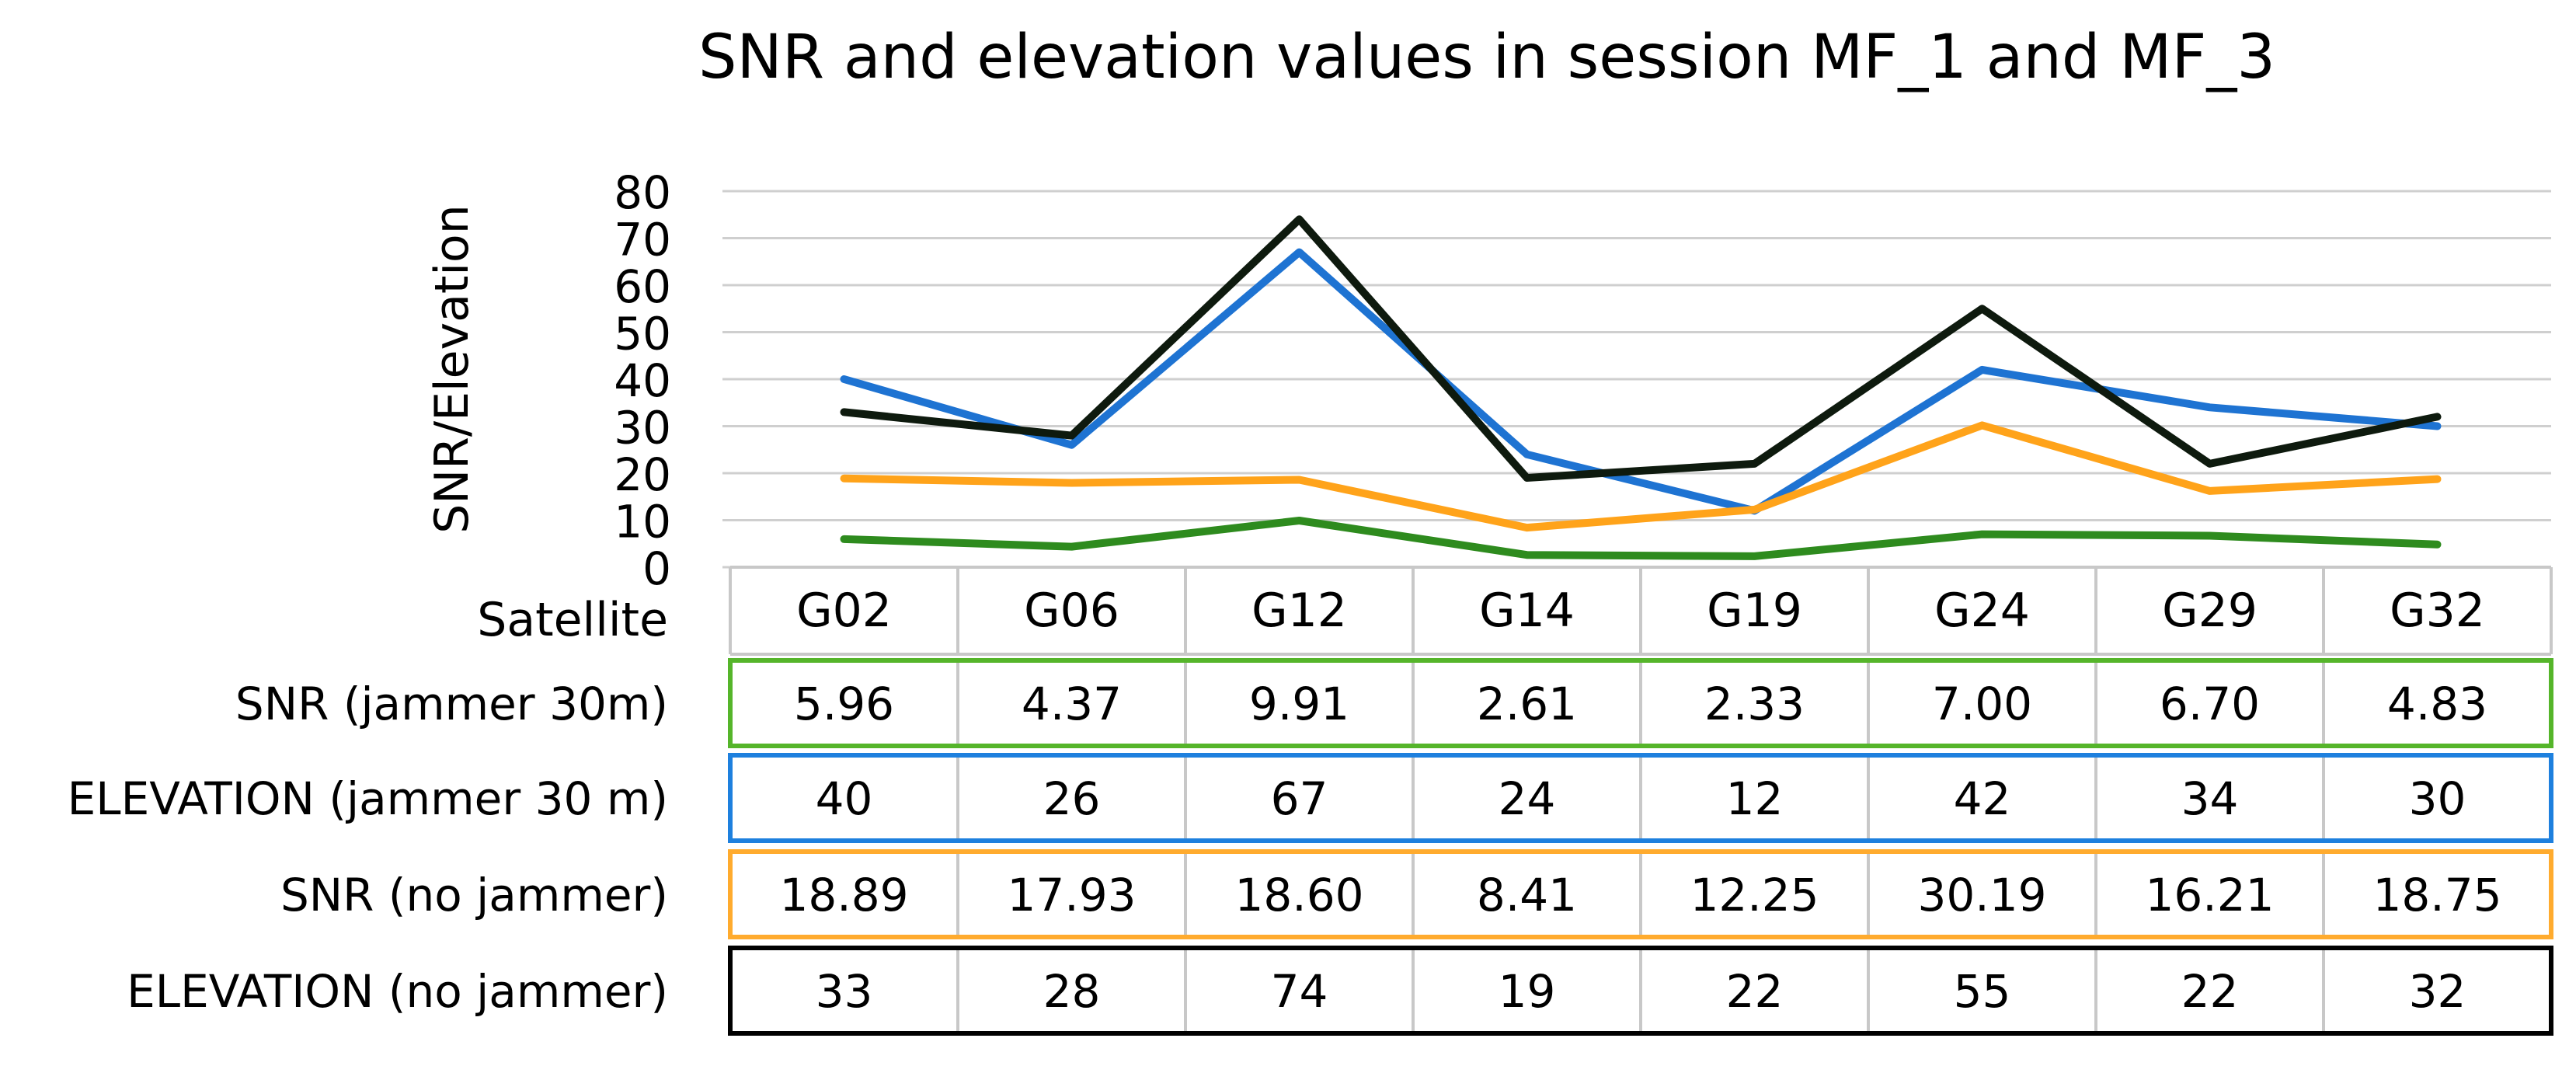 The image size is (2576, 1080). What do you see at coordinates (2437, 991) in the screenshot?
I see `data-label: 32` at bounding box center [2437, 991].